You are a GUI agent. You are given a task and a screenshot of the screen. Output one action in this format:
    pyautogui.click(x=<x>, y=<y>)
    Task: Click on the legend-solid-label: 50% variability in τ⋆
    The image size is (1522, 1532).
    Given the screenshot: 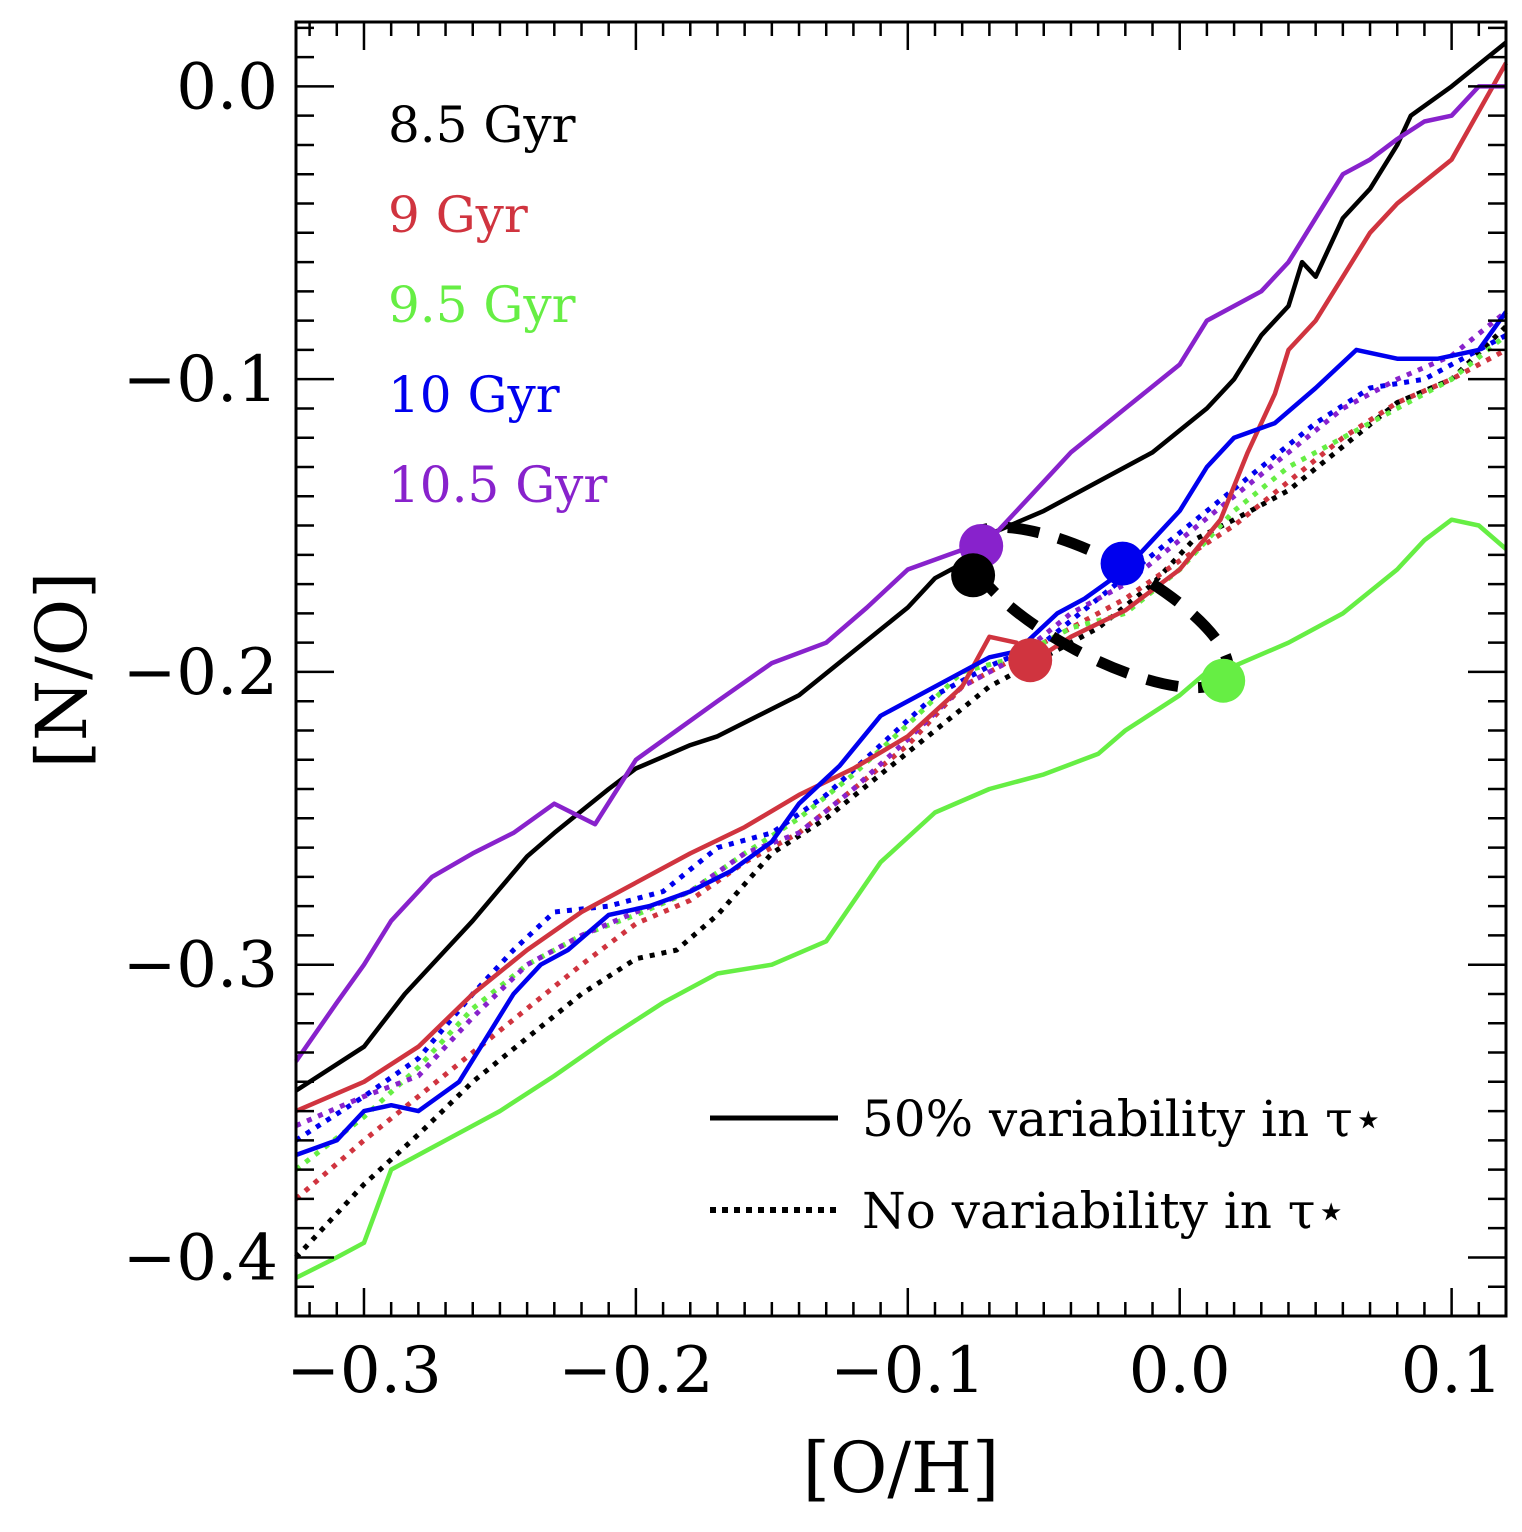 What is the action you would take?
    pyautogui.click(x=1123, y=1119)
    